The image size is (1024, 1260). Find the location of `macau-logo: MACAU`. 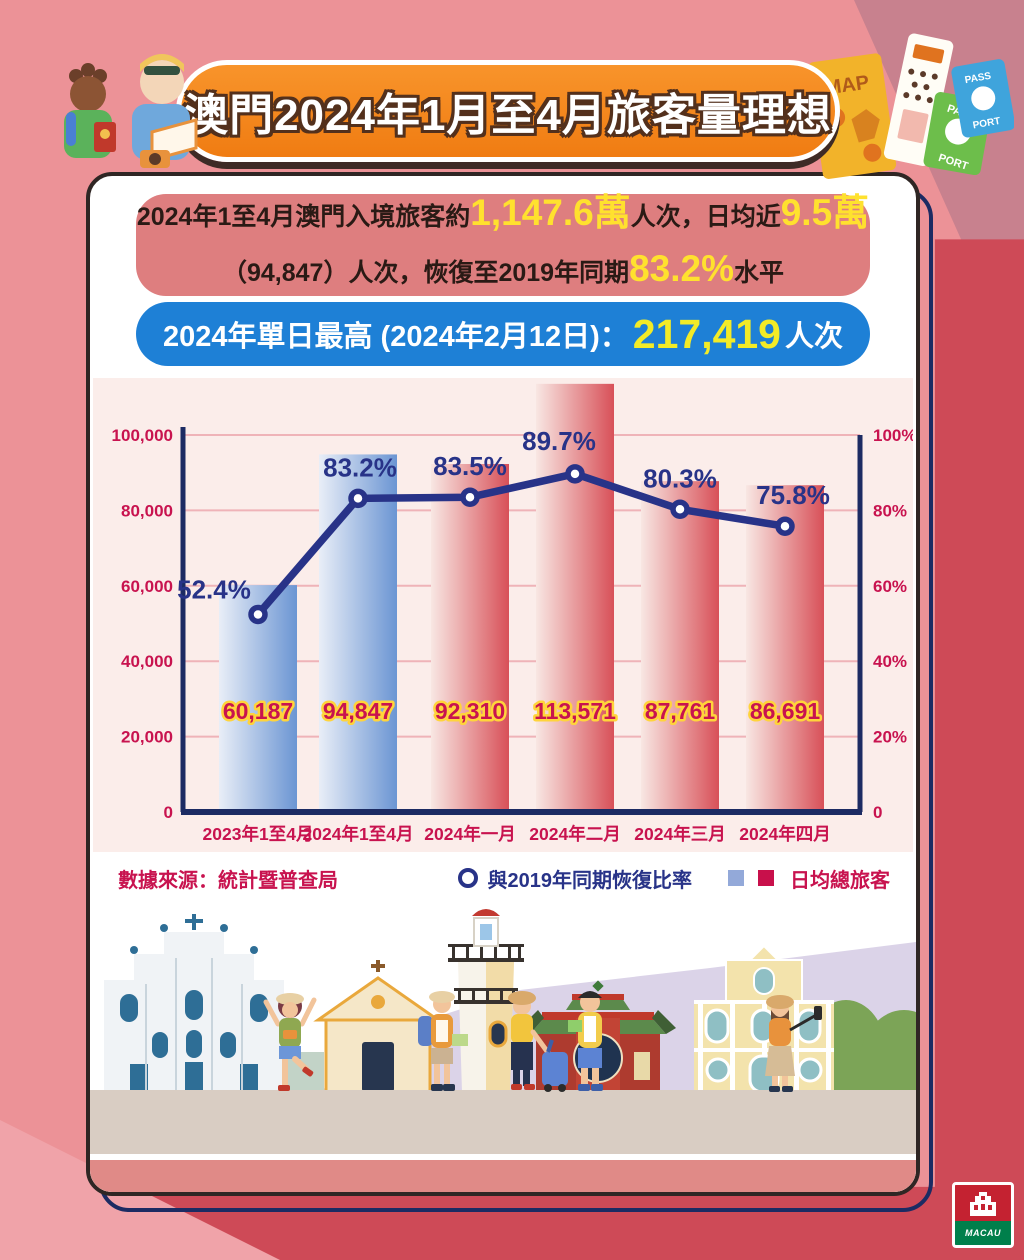

macau-logo: MACAU is located at coordinates (983, 1215).